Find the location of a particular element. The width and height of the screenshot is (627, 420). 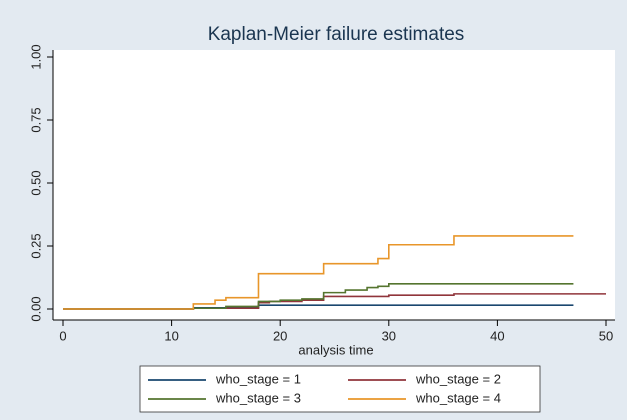

x-tick-label: 40 is located at coordinates (497, 335).